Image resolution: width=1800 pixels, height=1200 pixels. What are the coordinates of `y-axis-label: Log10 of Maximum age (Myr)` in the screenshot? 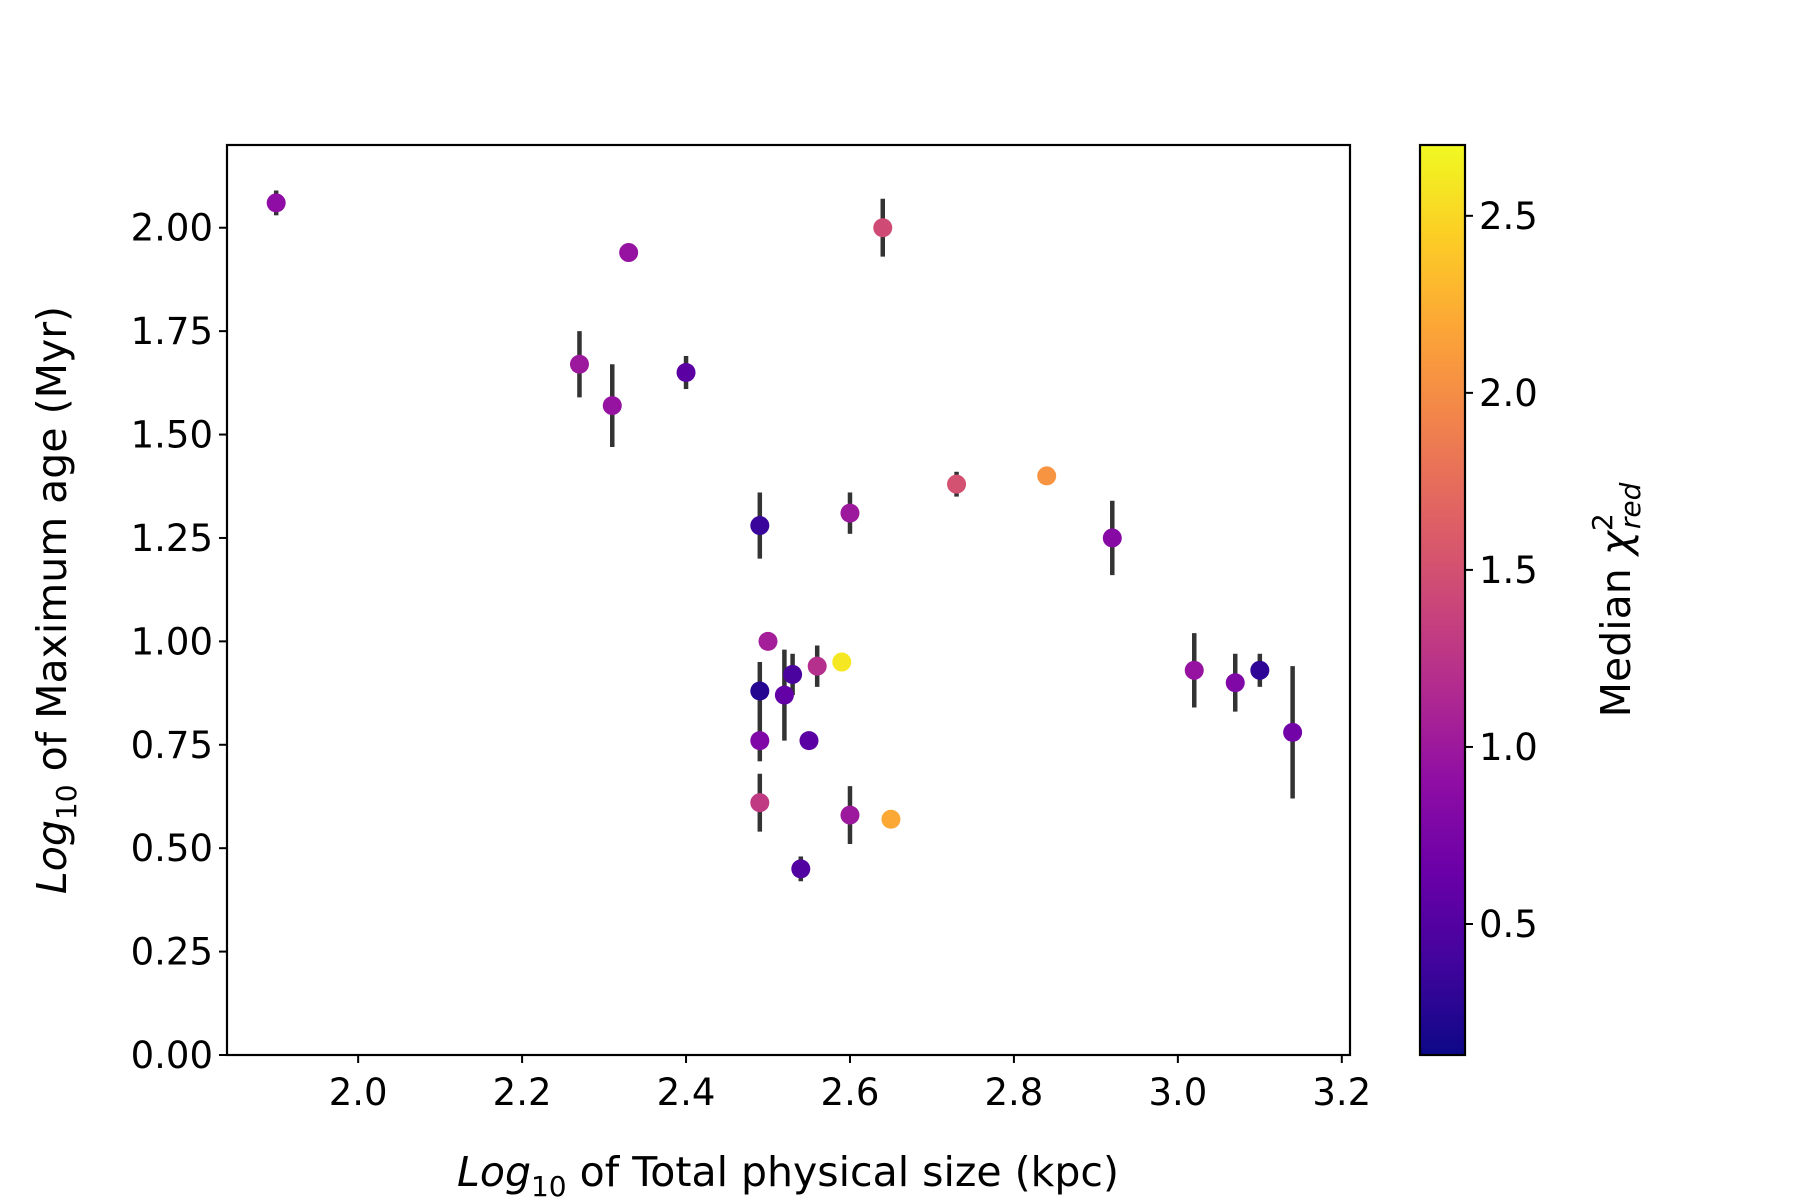 It's located at (55, 600).